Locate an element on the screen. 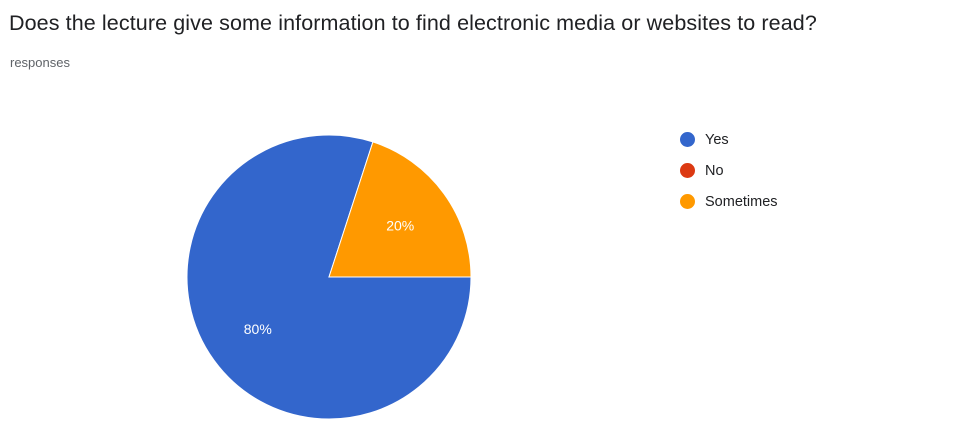 This screenshot has width=978, height=423. legend-label: Sometimes is located at coordinates (741, 201).